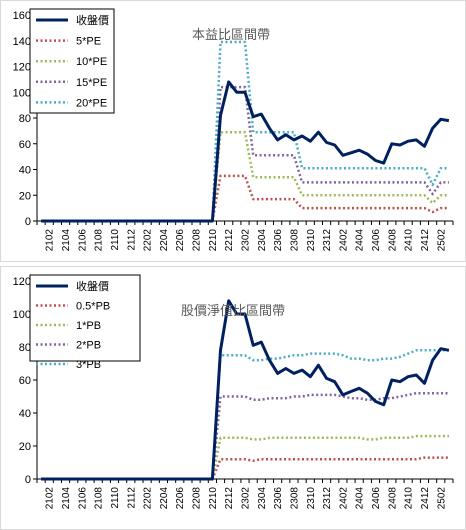  What do you see at coordinates (22, 16) in the screenshot?
I see `y-tick-label: 160` at bounding box center [22, 16].